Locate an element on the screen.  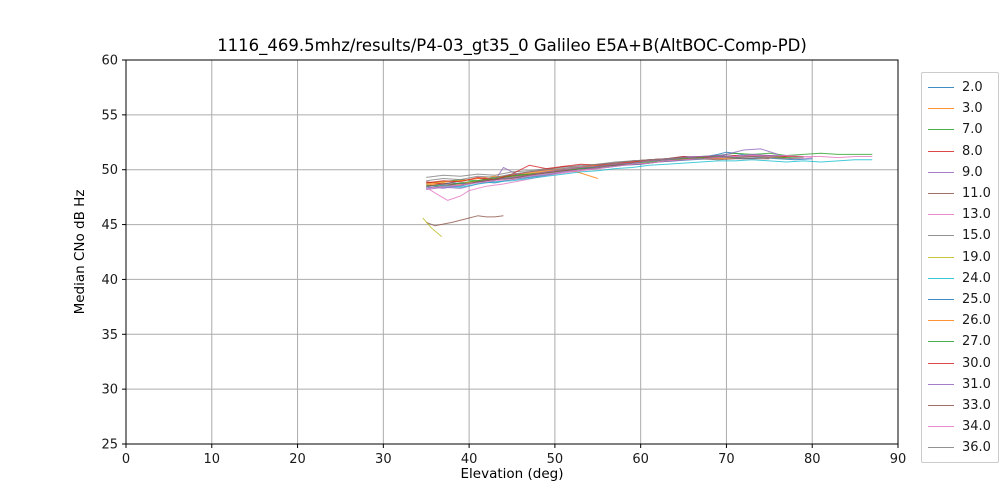
x-tick-label: 40 is located at coordinates (469, 459).